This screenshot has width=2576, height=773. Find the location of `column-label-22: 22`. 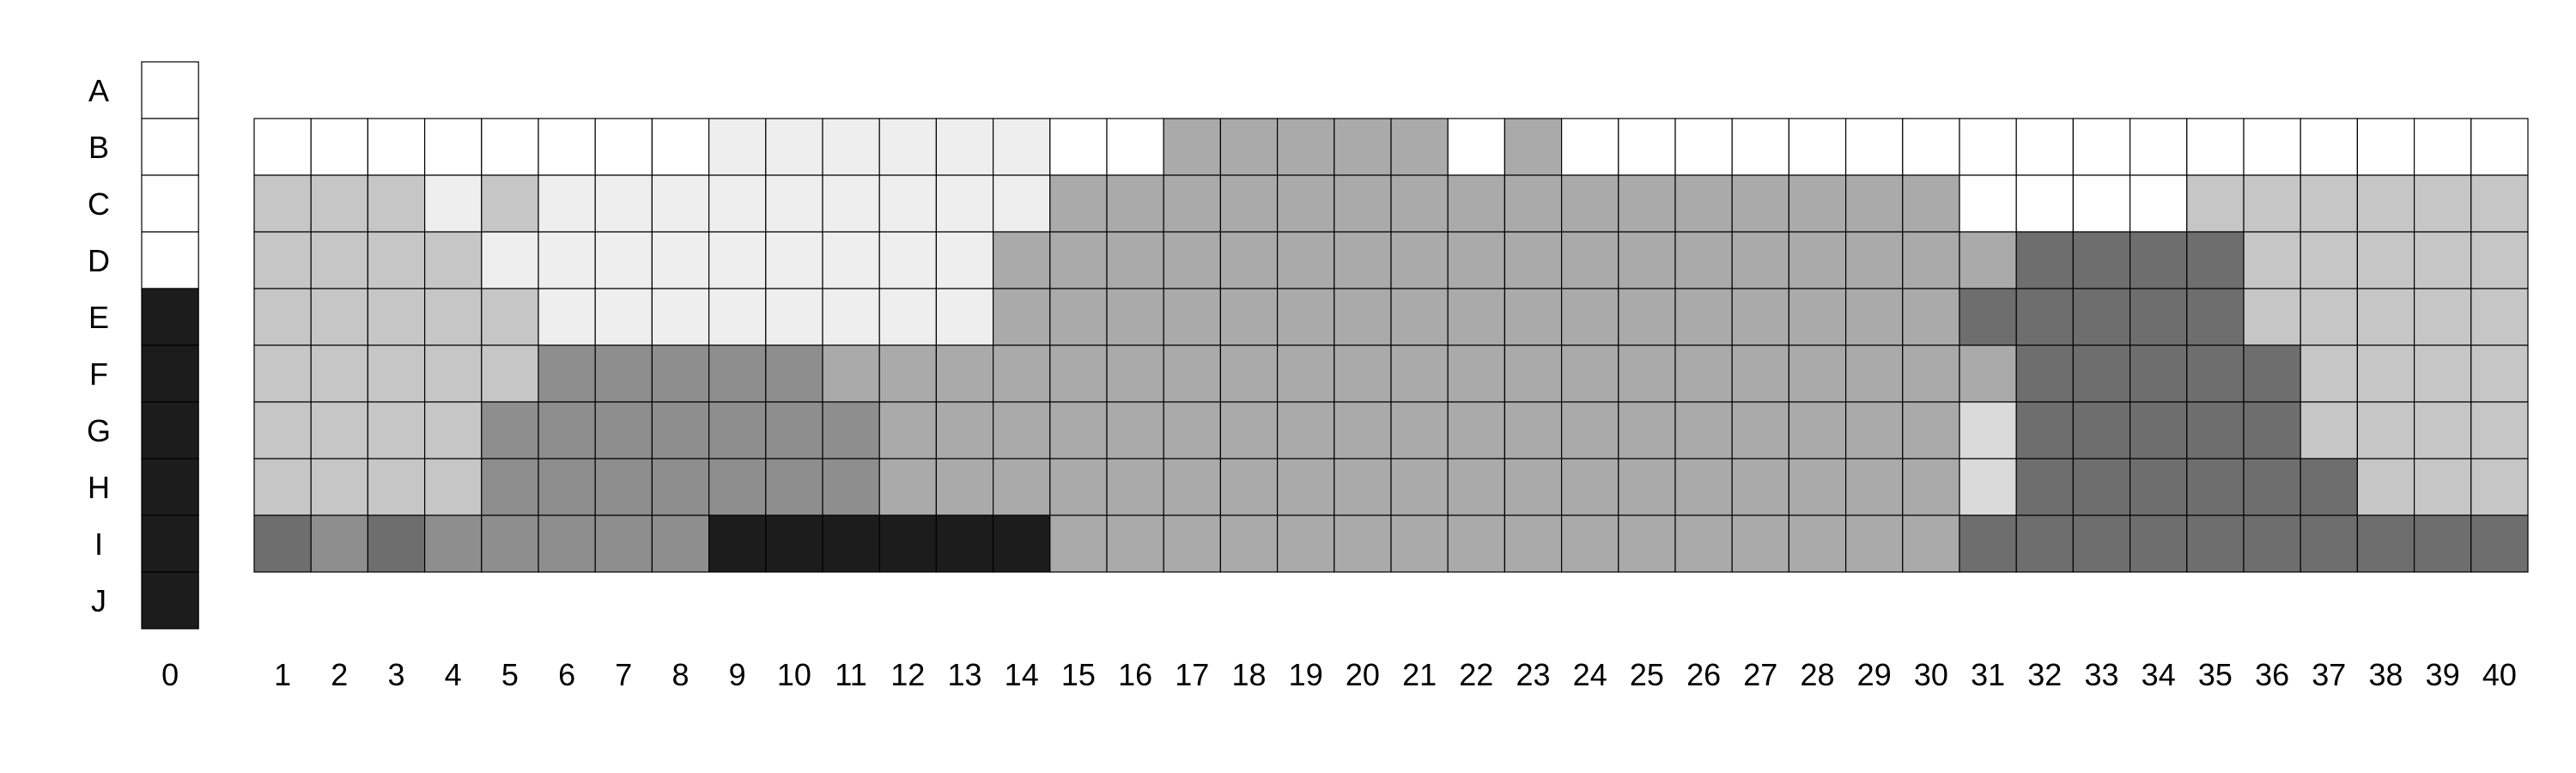

column-label-22: 22 is located at coordinates (1476, 674).